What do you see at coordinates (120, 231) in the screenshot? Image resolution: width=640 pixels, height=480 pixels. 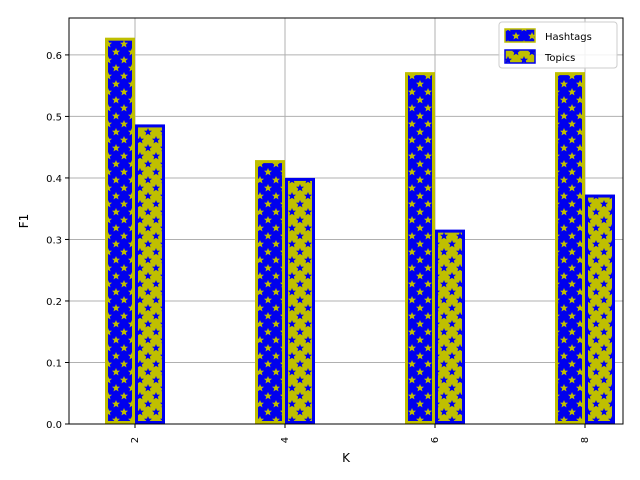 I see `bar-hashtags-k2` at bounding box center [120, 231].